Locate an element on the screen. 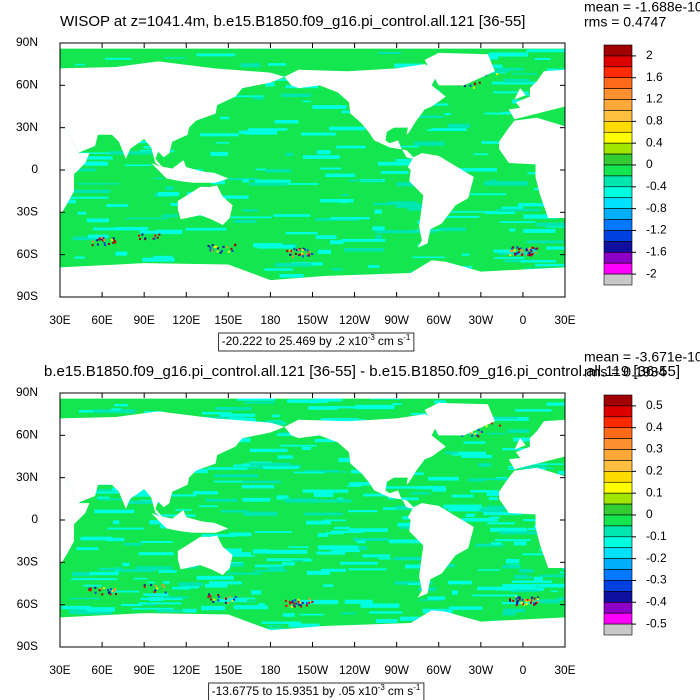 This screenshot has height=700, width=700. x-tick-label: 0 is located at coordinates (523, 670).